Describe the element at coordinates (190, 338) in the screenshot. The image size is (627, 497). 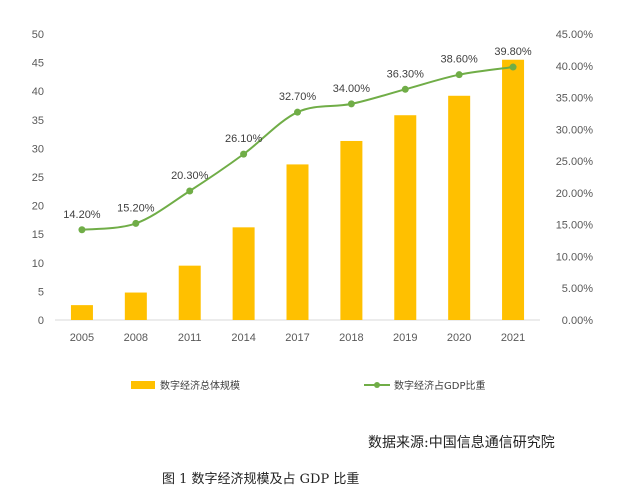
I see `x-tick-label: 2011` at that location.